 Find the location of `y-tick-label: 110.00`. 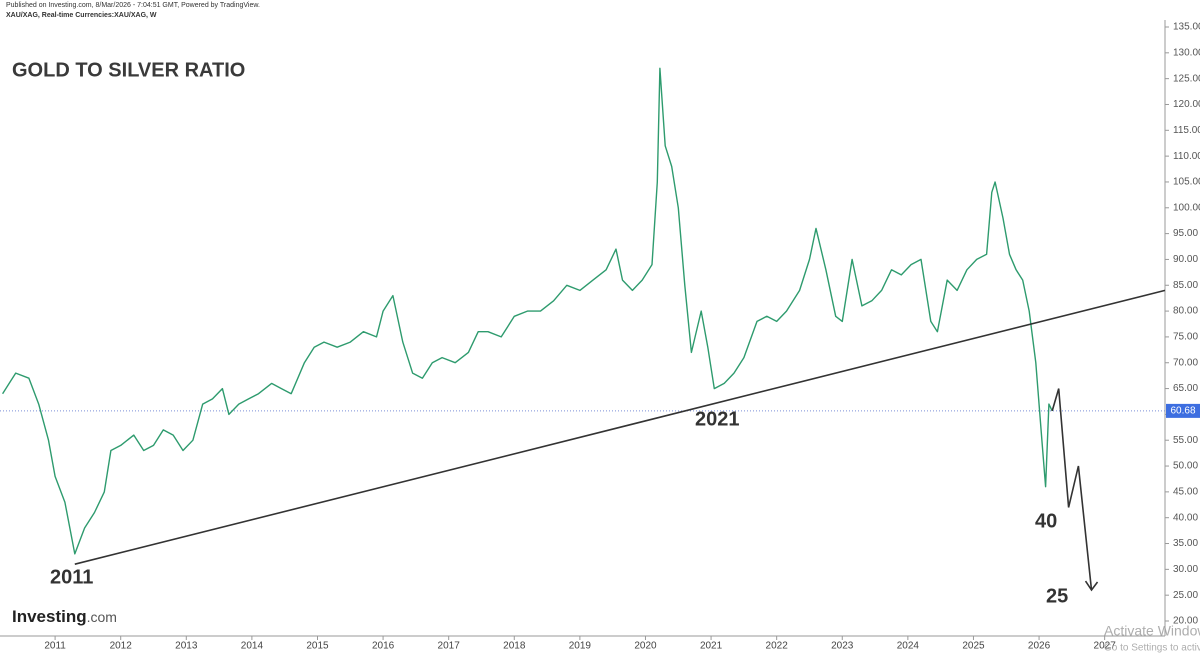

y-tick-label: 110.00 is located at coordinates (1186, 156).